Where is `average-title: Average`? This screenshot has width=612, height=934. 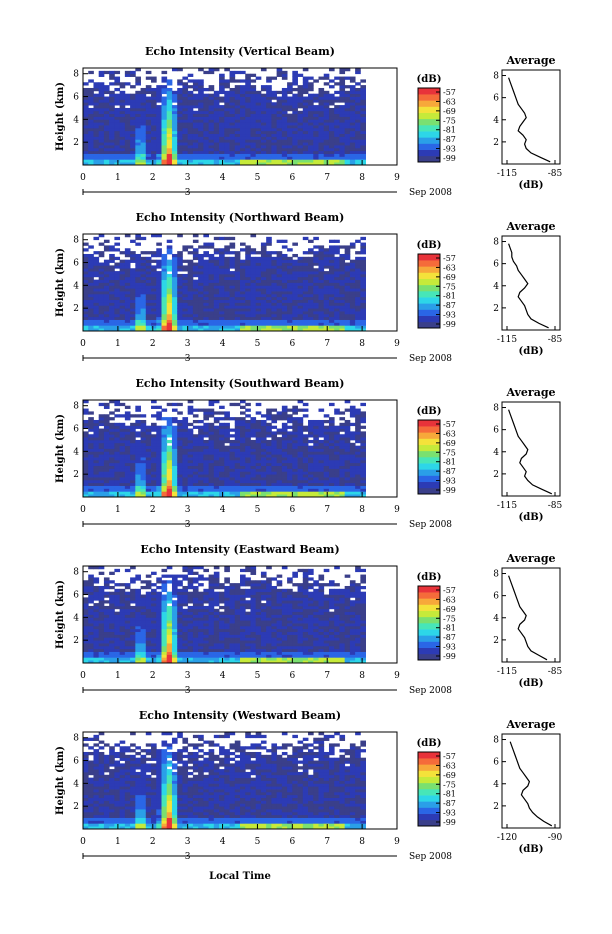
average-title: Average is located at coordinates (530, 226).